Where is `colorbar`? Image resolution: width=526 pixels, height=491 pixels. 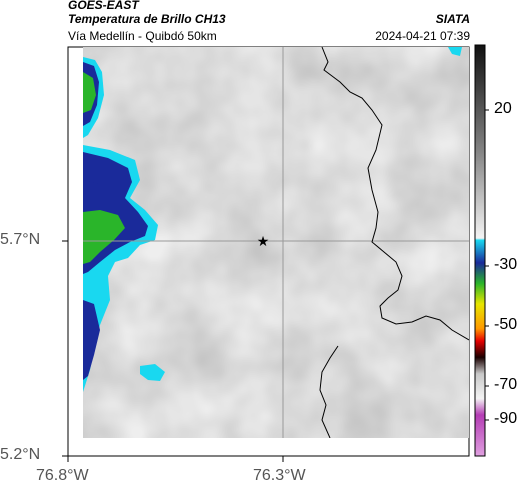 colorbar is located at coordinates (480, 250).